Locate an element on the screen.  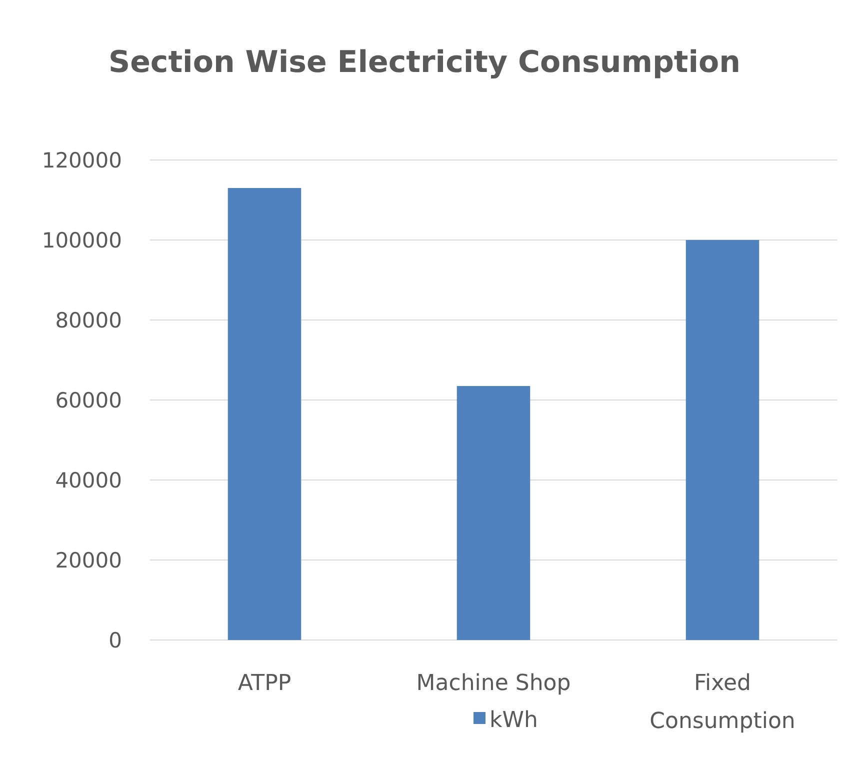
y-tick-label: 40000 is located at coordinates (88, 480).